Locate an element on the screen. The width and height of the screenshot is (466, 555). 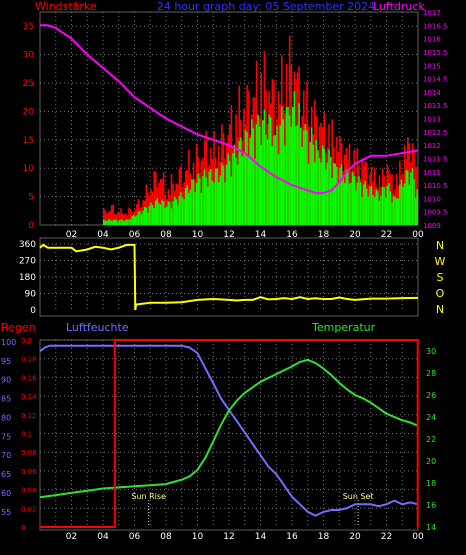
x-tick-label: 22 is located at coordinates (386, 235).